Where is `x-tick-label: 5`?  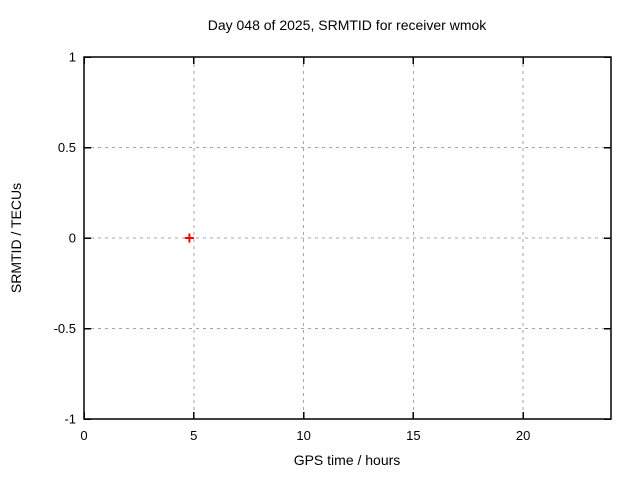 x-tick-label: 5 is located at coordinates (193, 435).